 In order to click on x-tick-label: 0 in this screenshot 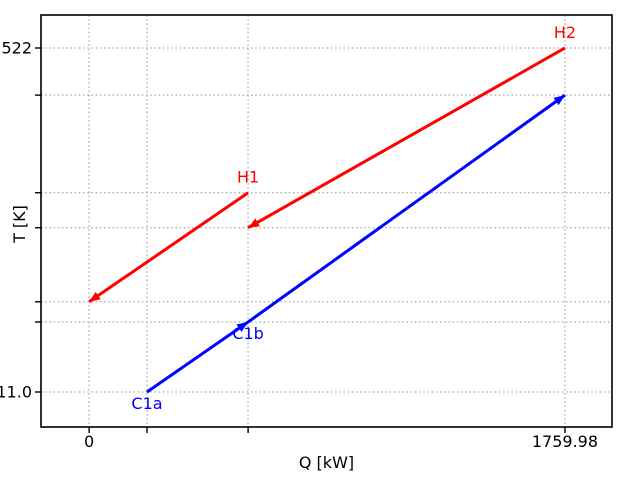, I will do `click(89, 441)`.